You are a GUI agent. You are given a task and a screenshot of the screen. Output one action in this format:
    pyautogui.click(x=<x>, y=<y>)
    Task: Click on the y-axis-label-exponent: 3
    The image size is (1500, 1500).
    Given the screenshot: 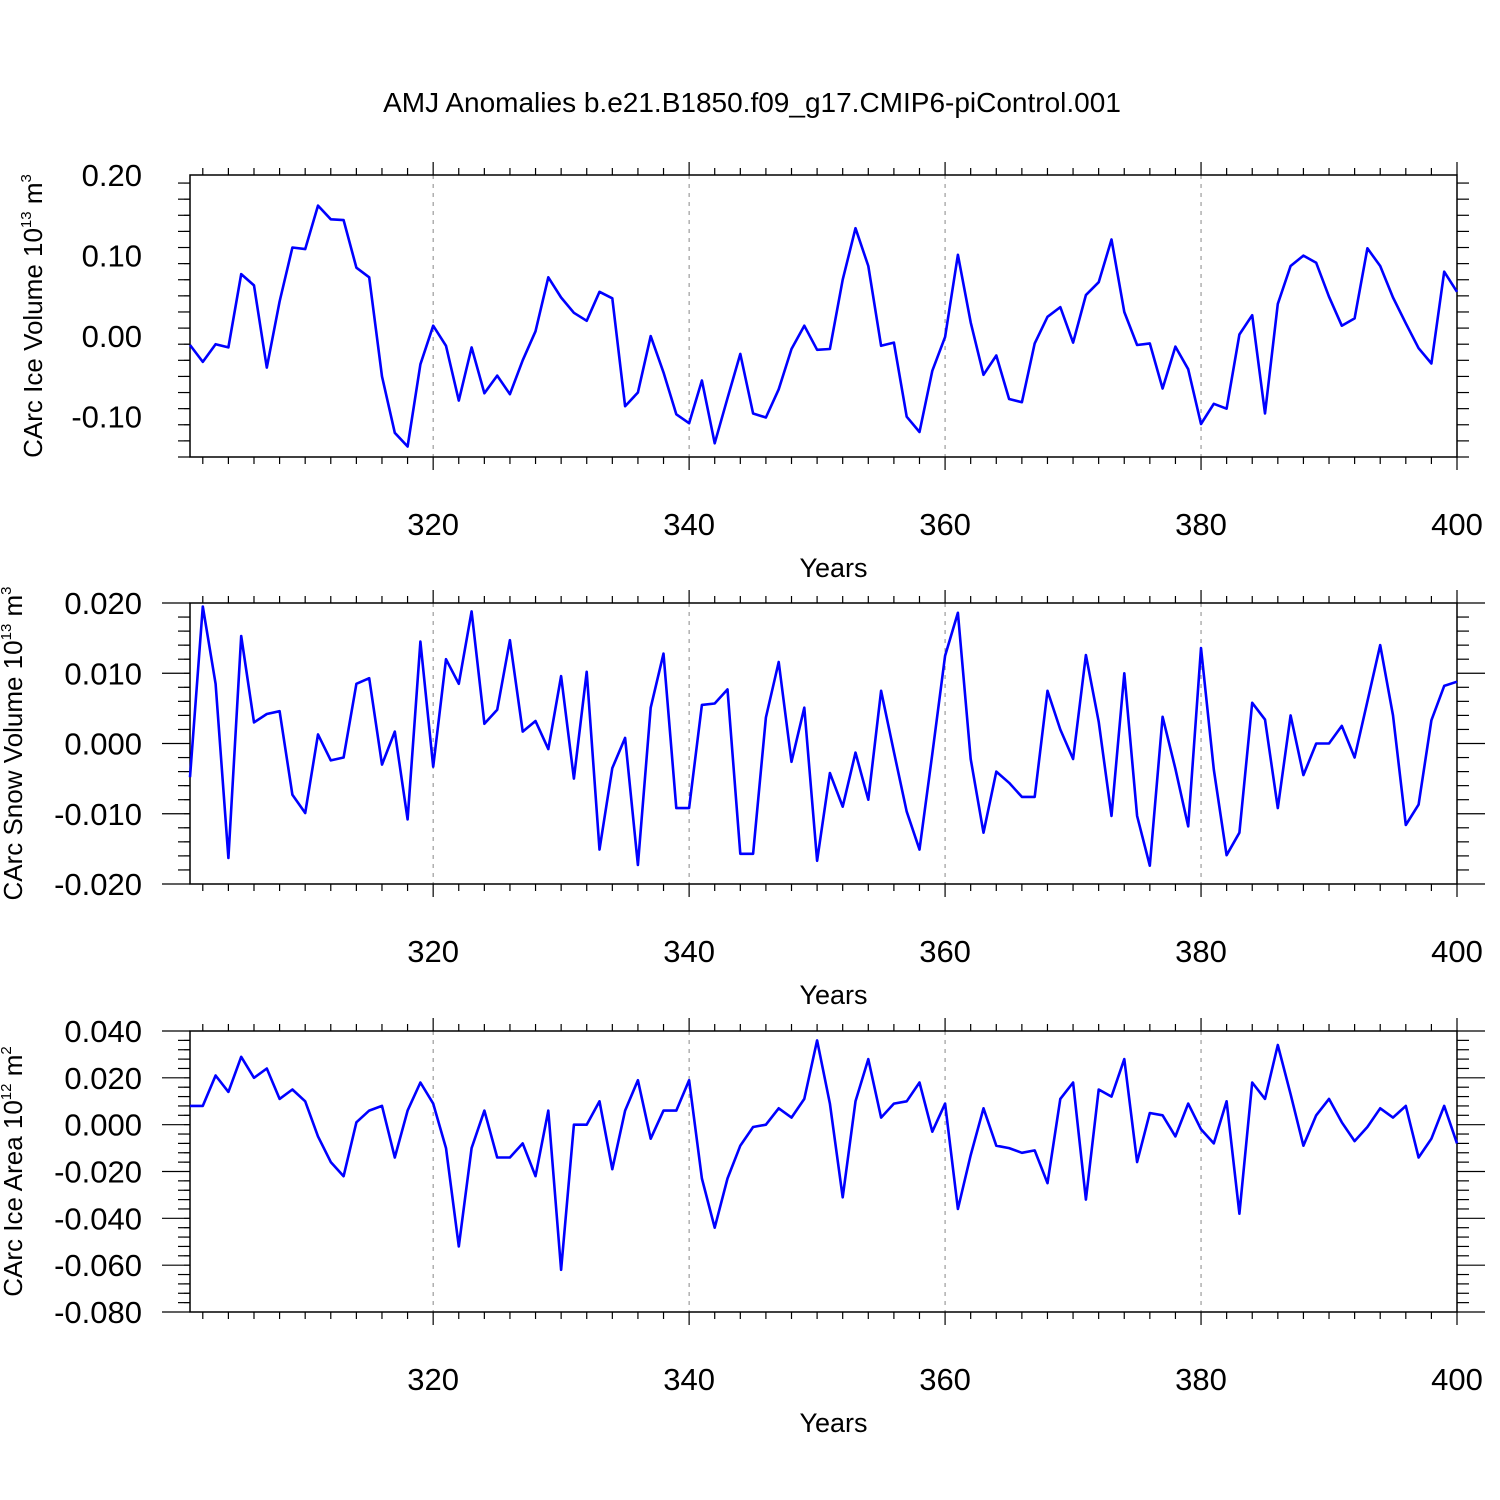 What is the action you would take?
    pyautogui.click(x=26, y=178)
    